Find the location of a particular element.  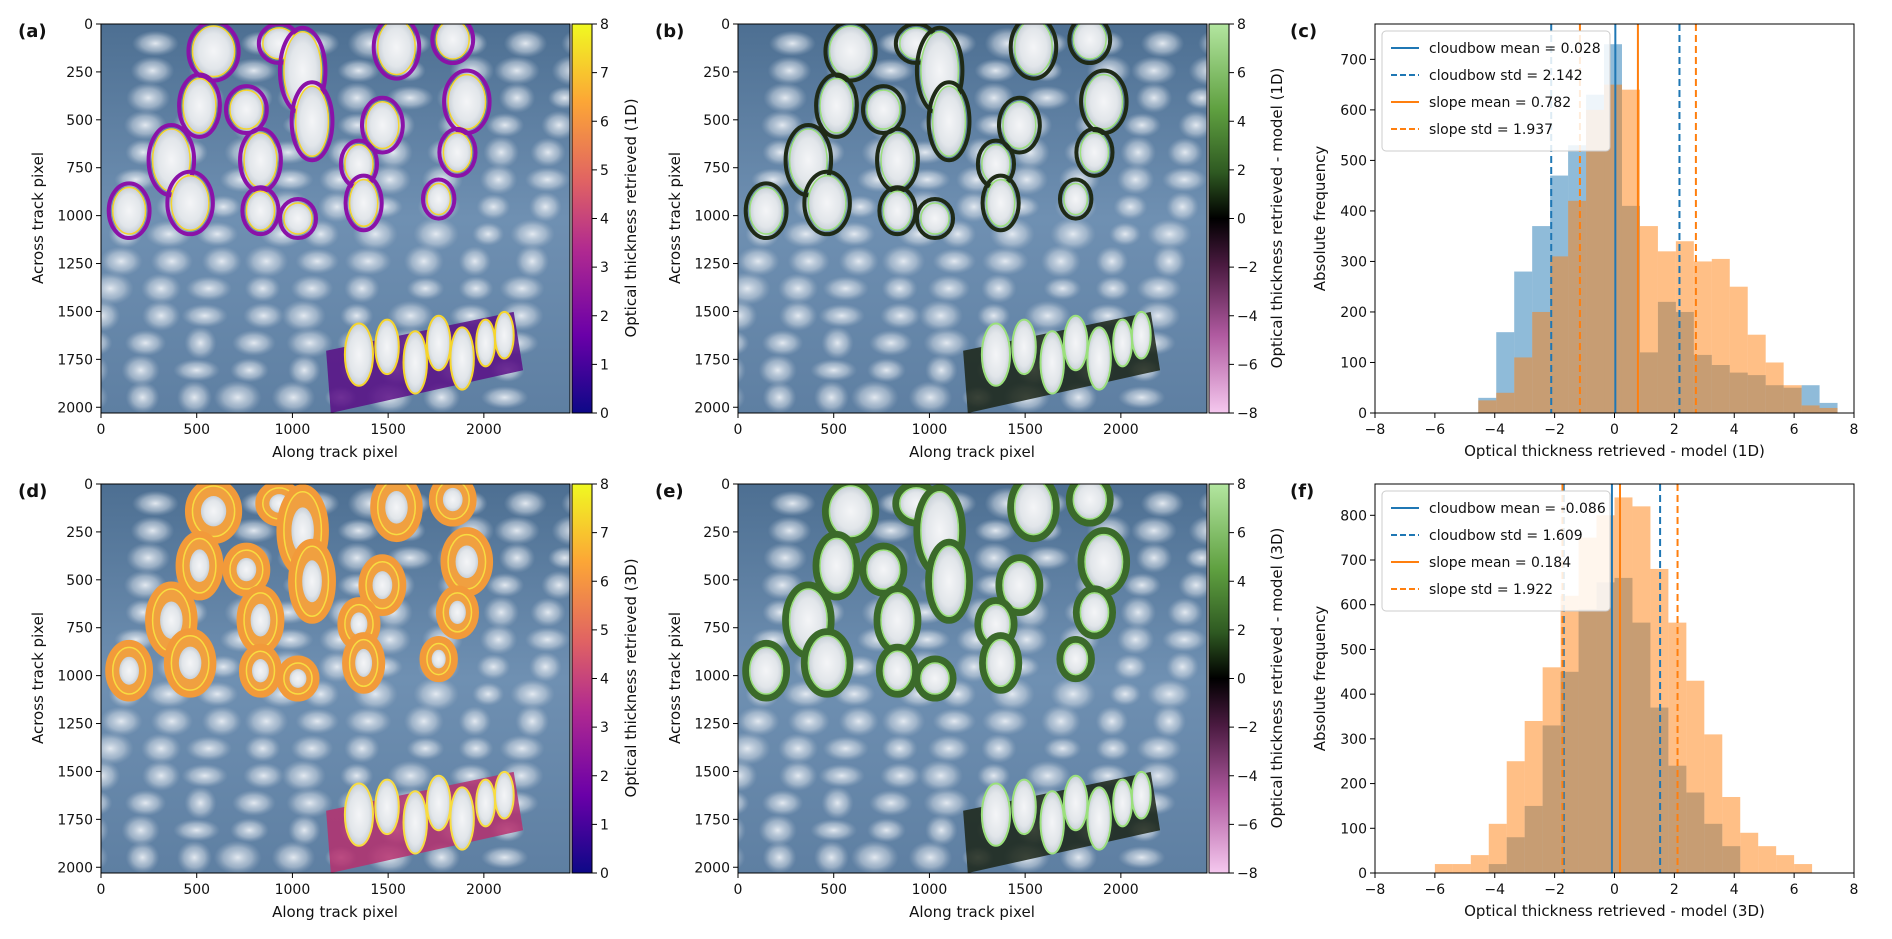

x-tick-label: 2 is located at coordinates (1674, 890).